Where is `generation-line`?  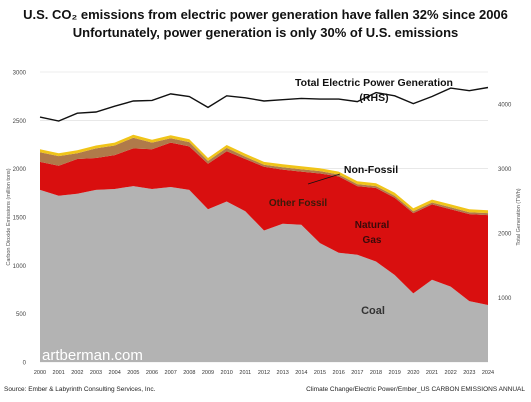 generation-line is located at coordinates (264, 104).